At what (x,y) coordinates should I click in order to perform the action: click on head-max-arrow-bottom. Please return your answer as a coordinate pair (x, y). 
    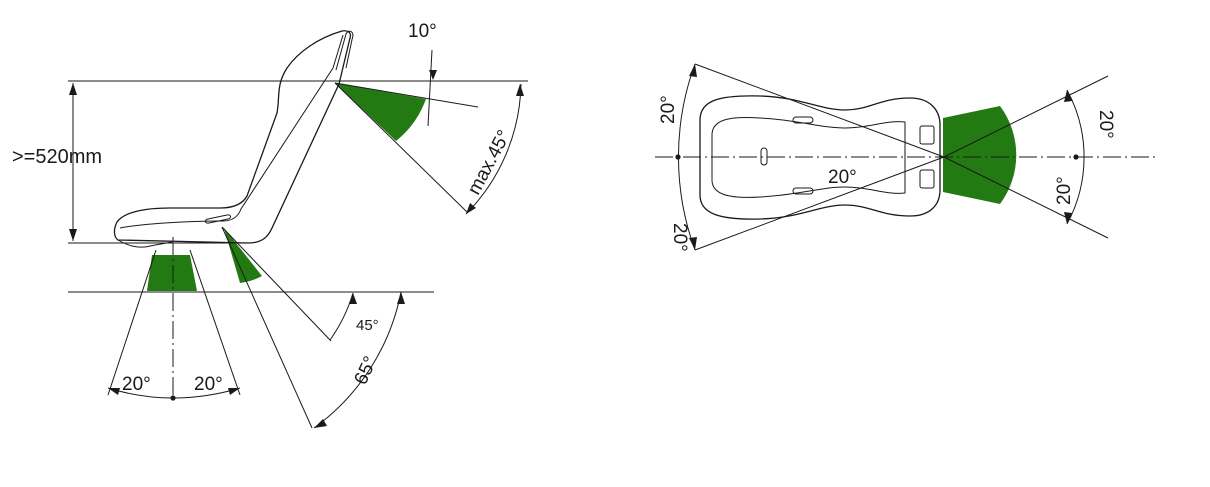
    Looking at the image, I should click on (471, 208).